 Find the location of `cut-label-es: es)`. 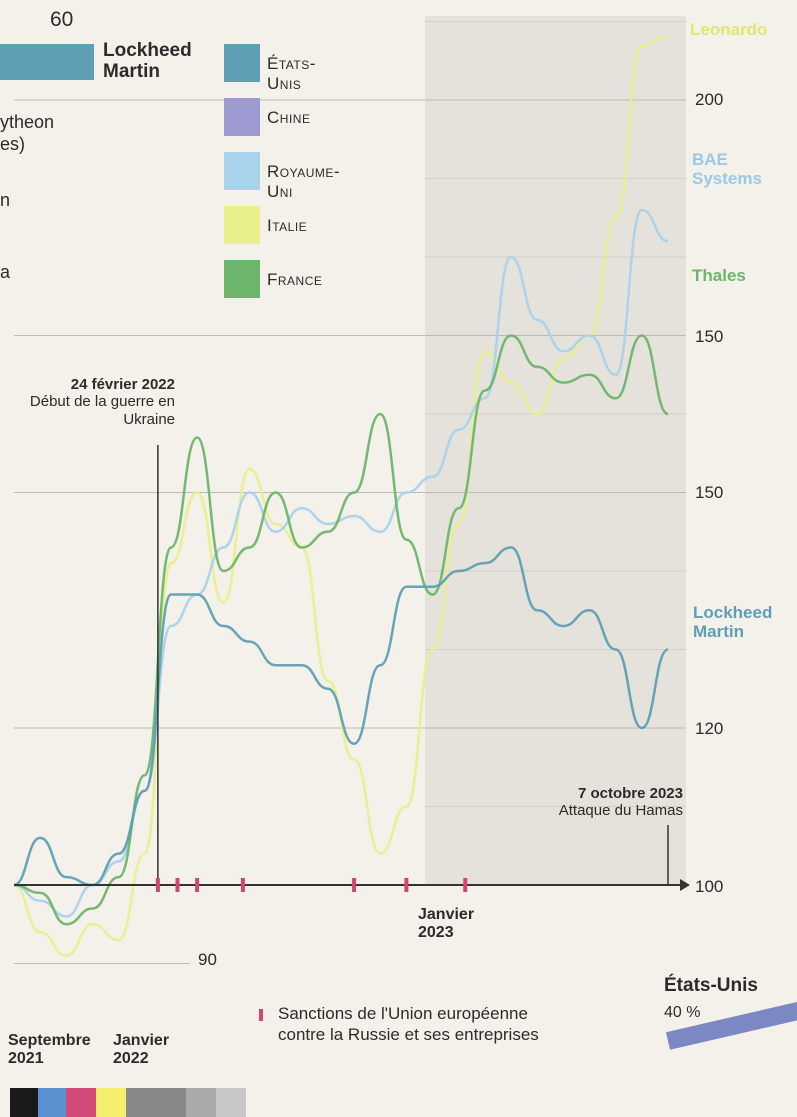

cut-label-es: es) is located at coordinates (13, 144).